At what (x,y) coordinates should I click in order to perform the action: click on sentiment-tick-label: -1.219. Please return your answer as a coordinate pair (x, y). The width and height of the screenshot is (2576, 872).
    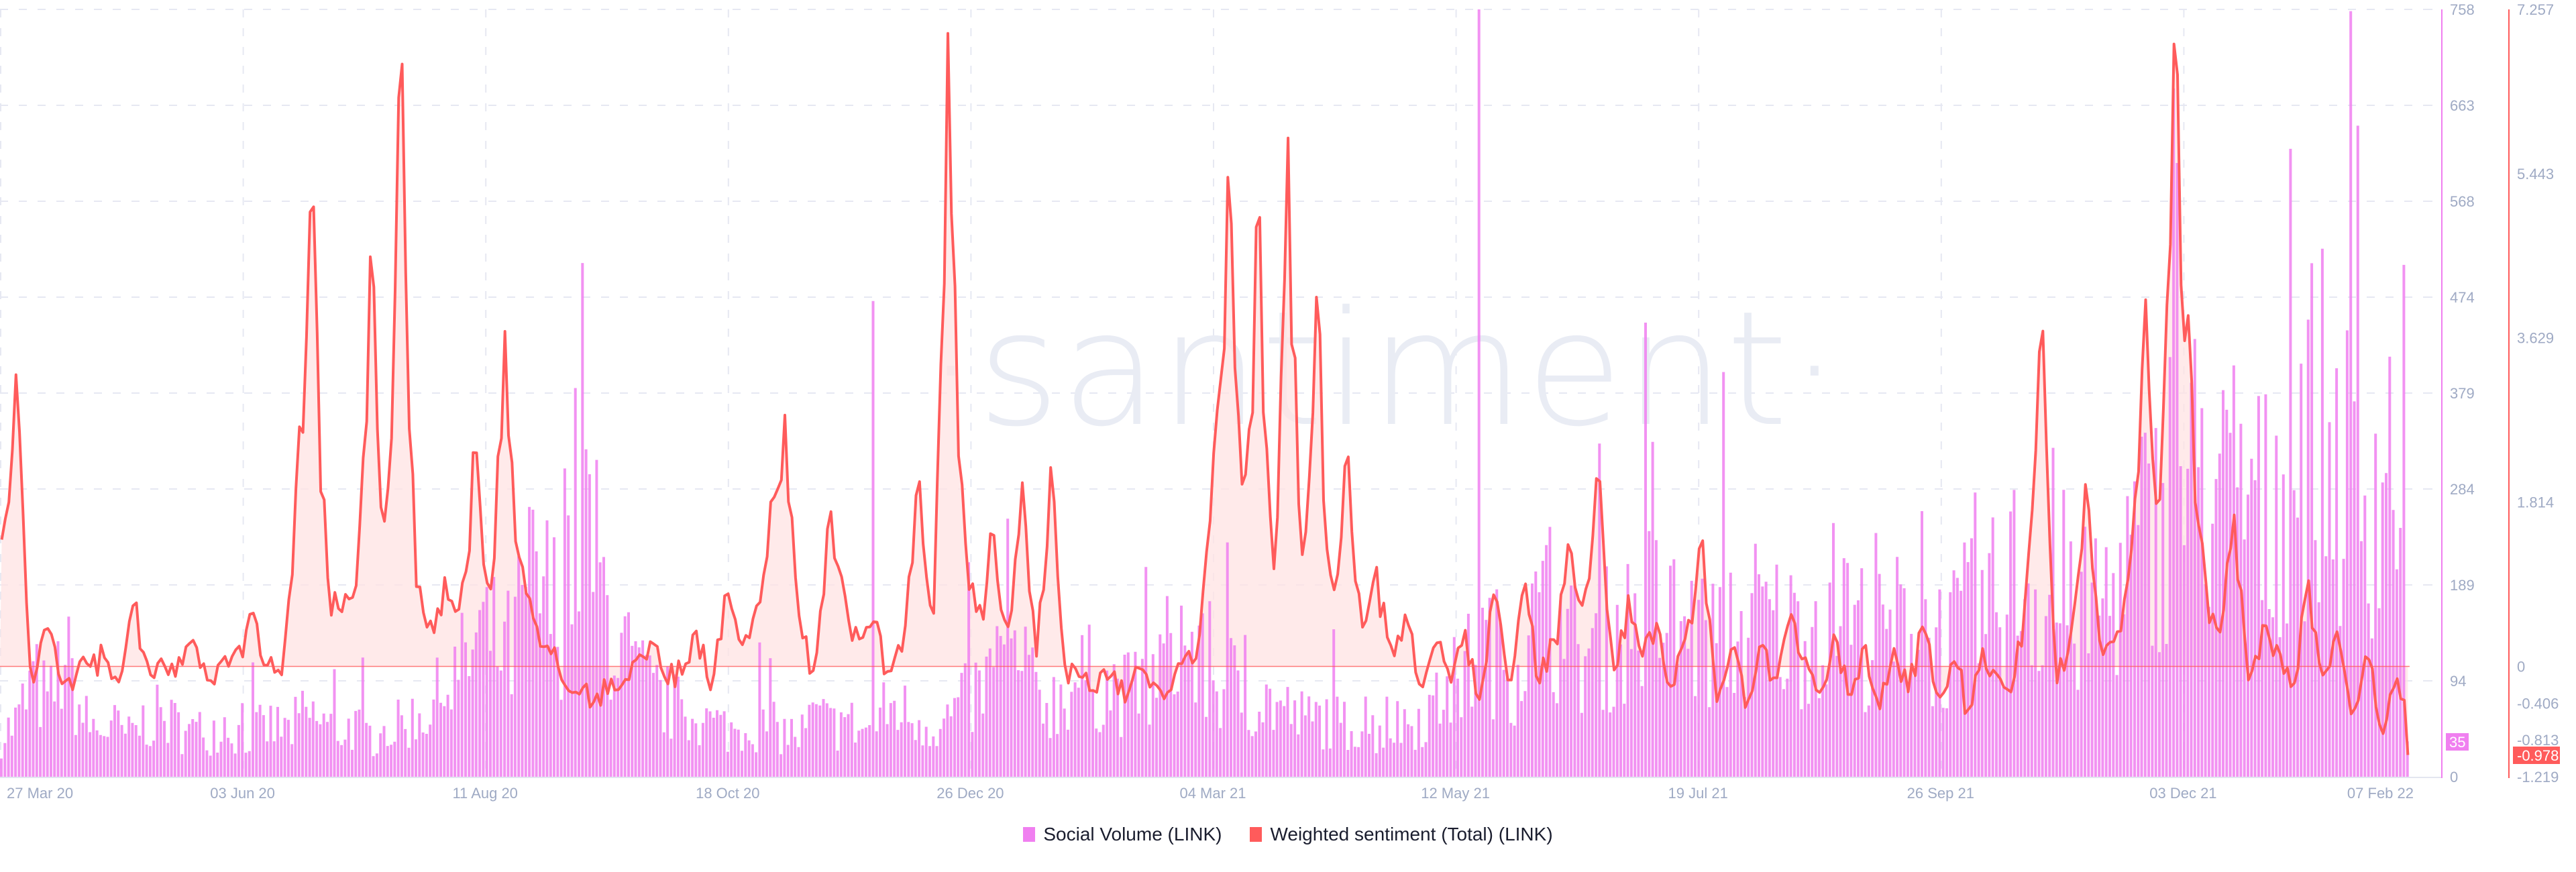
    Looking at the image, I should click on (2538, 777).